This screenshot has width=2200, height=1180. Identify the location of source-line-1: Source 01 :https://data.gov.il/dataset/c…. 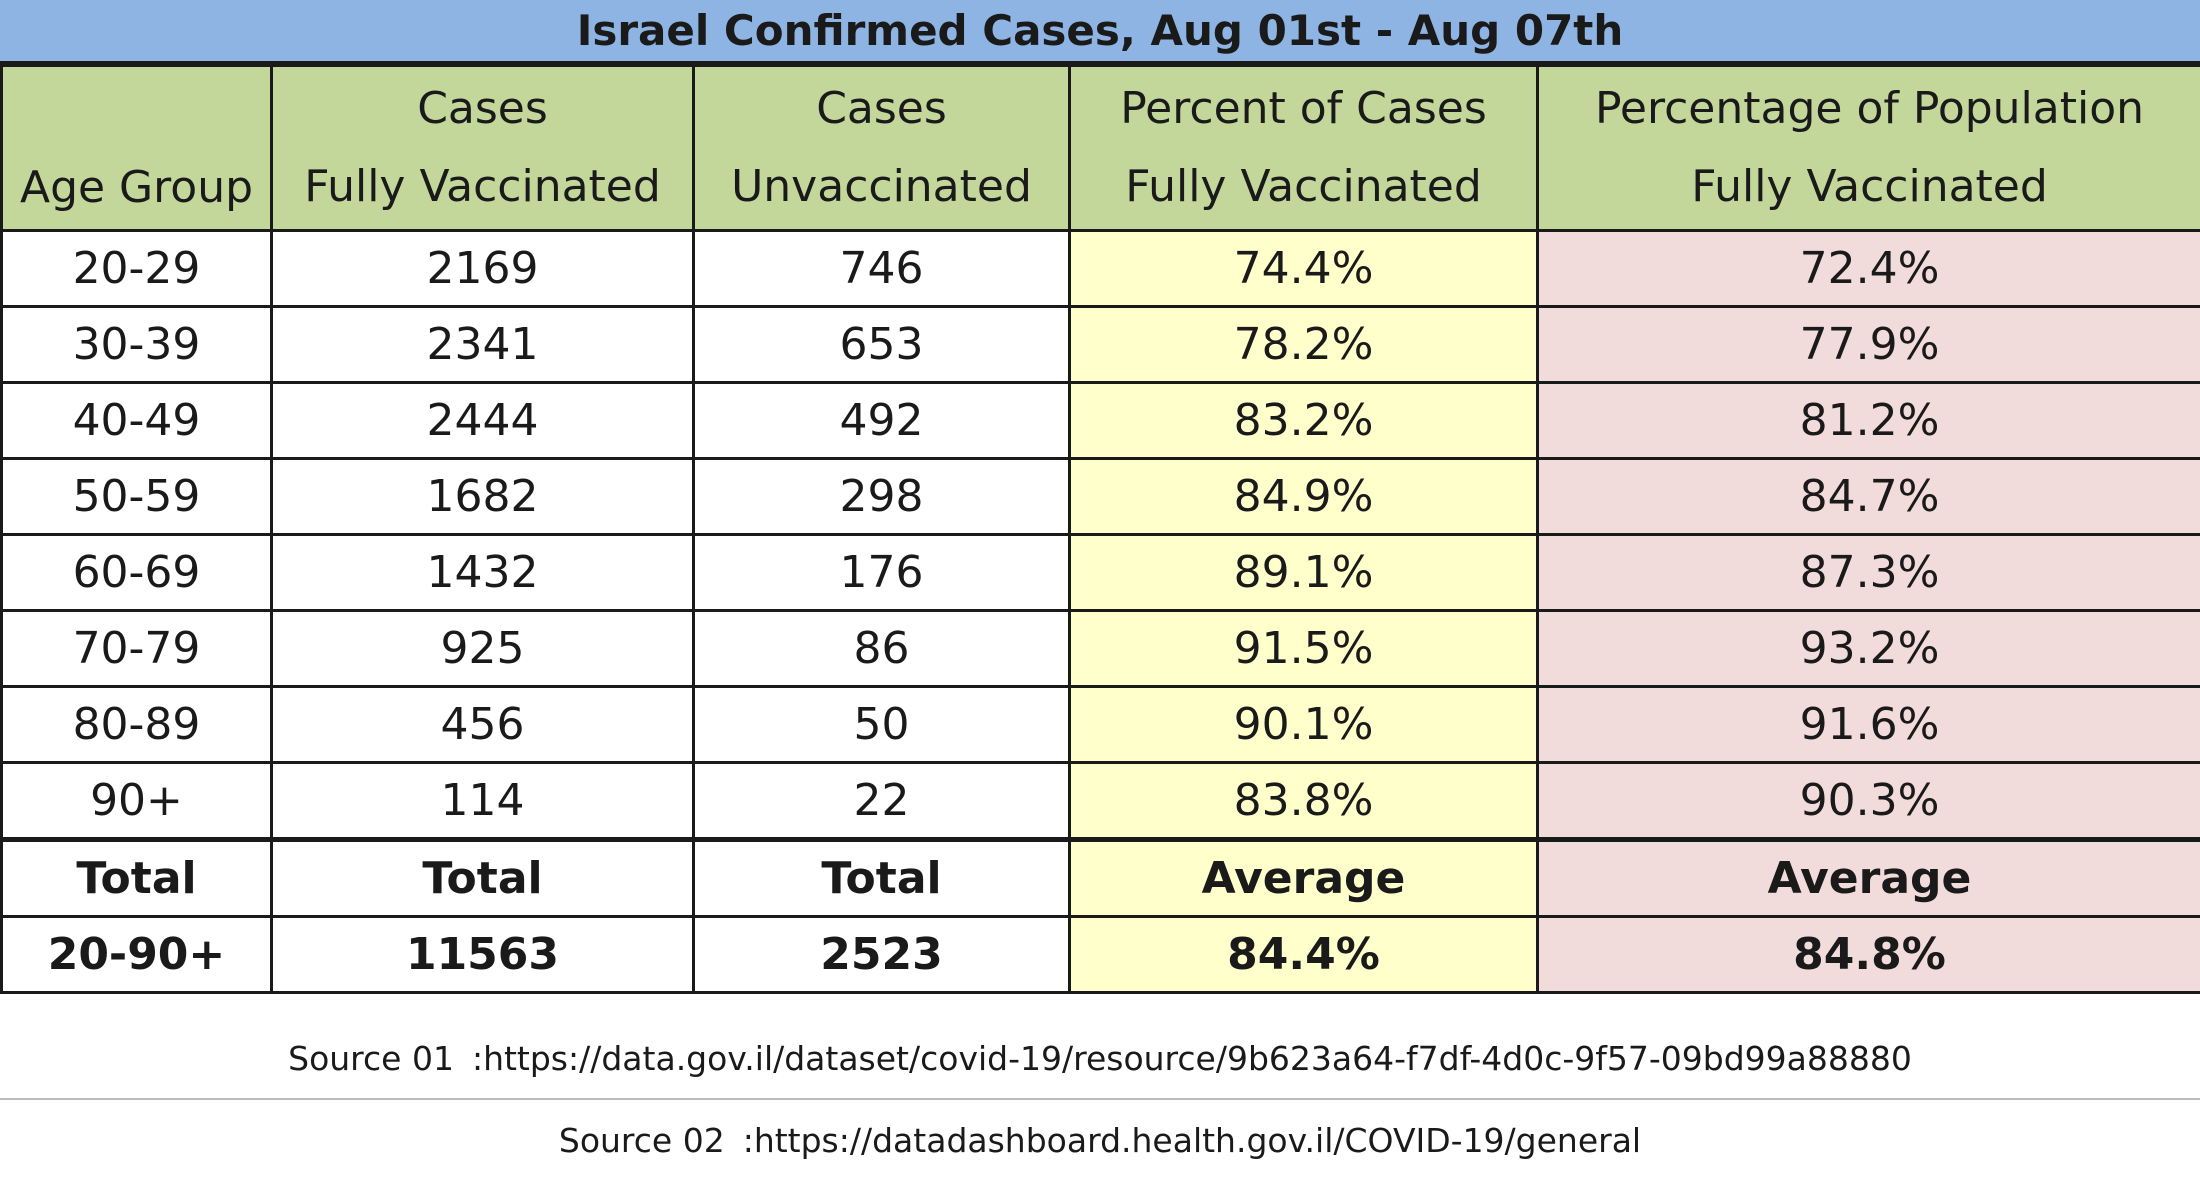
(1100, 1059).